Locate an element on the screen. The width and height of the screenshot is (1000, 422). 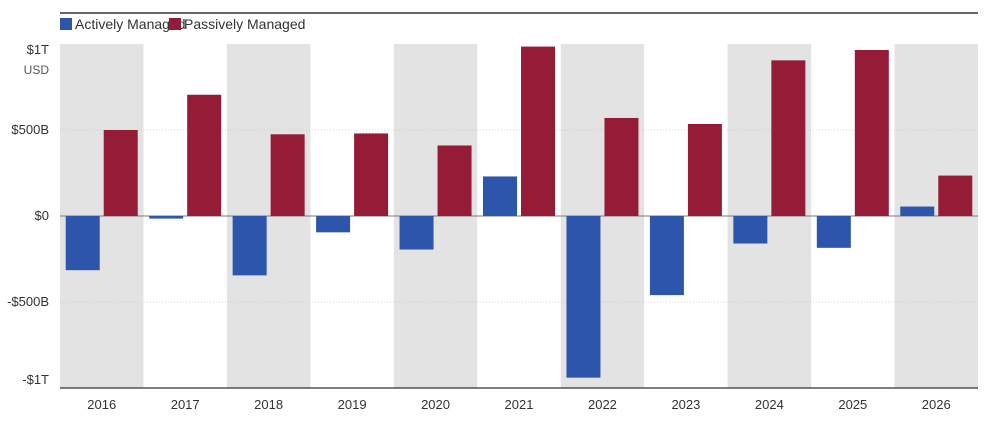
bar-passively-managed-2020 is located at coordinates (454, 180).